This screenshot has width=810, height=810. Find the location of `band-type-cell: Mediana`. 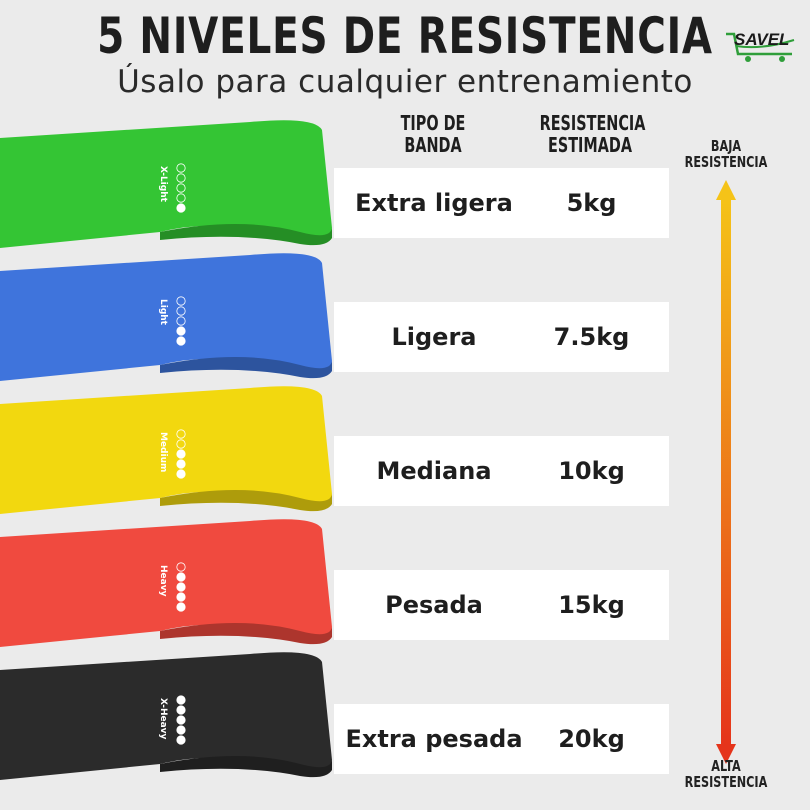

band-type-cell: Mediana is located at coordinates (434, 471).